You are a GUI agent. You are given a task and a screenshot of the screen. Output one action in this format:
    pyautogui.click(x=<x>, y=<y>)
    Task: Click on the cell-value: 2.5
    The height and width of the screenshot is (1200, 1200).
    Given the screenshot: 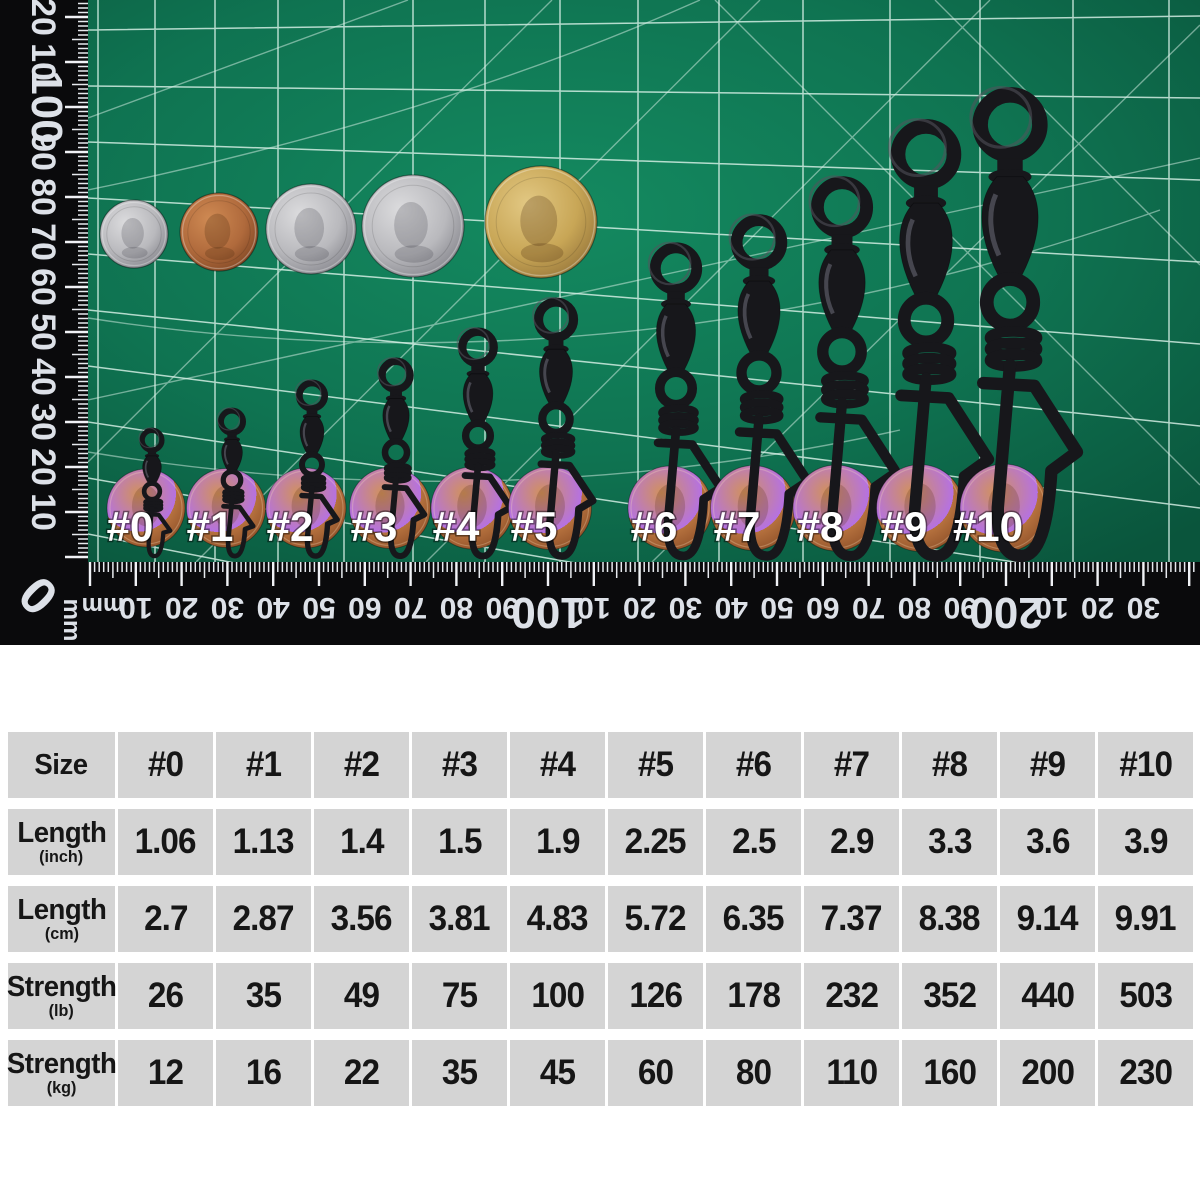 What is the action you would take?
    pyautogui.click(x=753, y=841)
    